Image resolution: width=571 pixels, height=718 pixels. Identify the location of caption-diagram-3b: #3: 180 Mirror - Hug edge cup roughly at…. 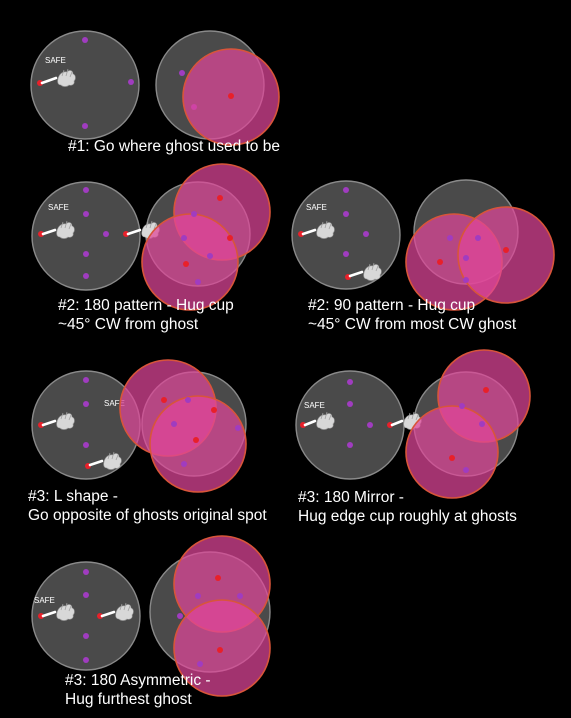
(407, 507).